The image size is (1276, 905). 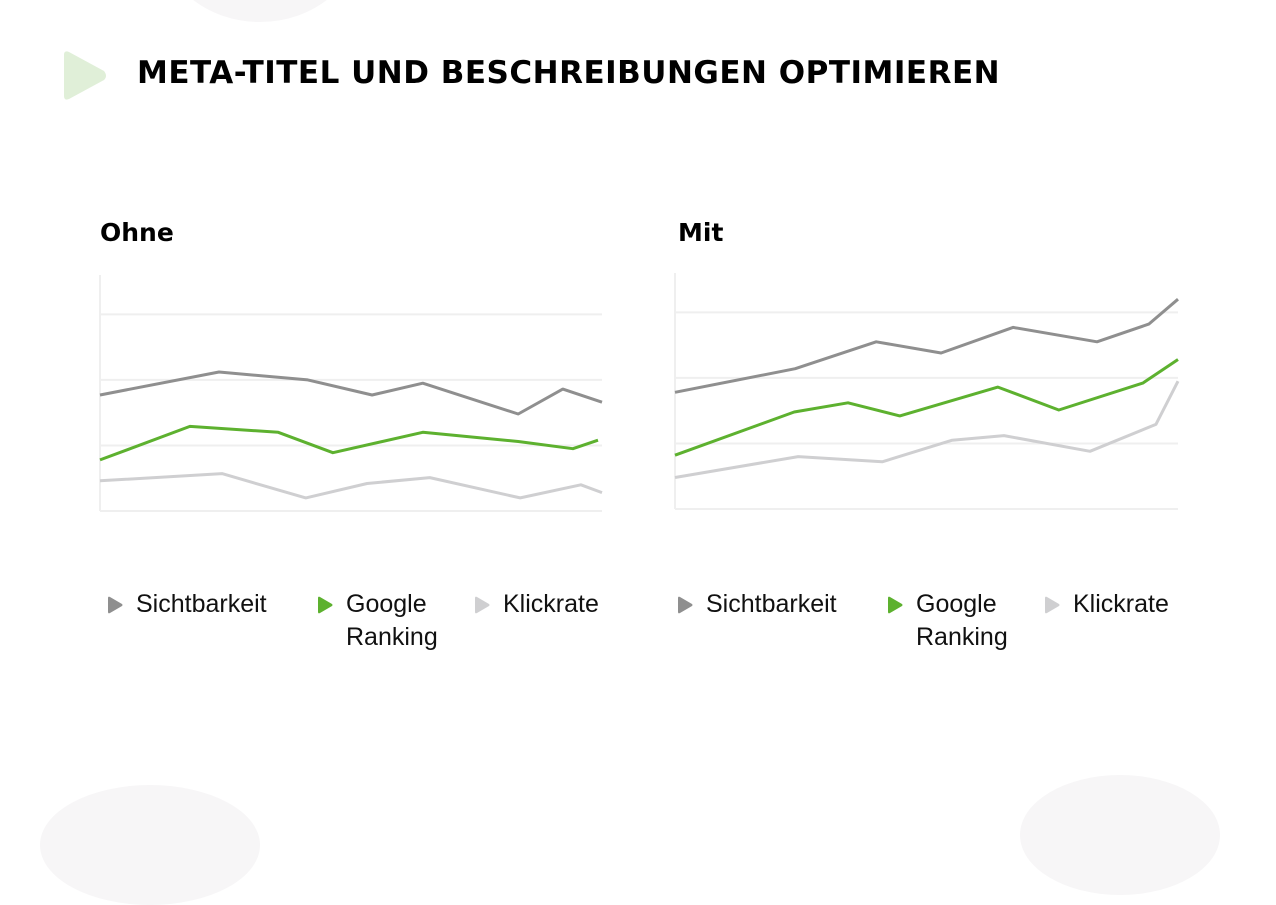 I want to click on chart-title-ohne: Ohne, so click(x=137, y=232).